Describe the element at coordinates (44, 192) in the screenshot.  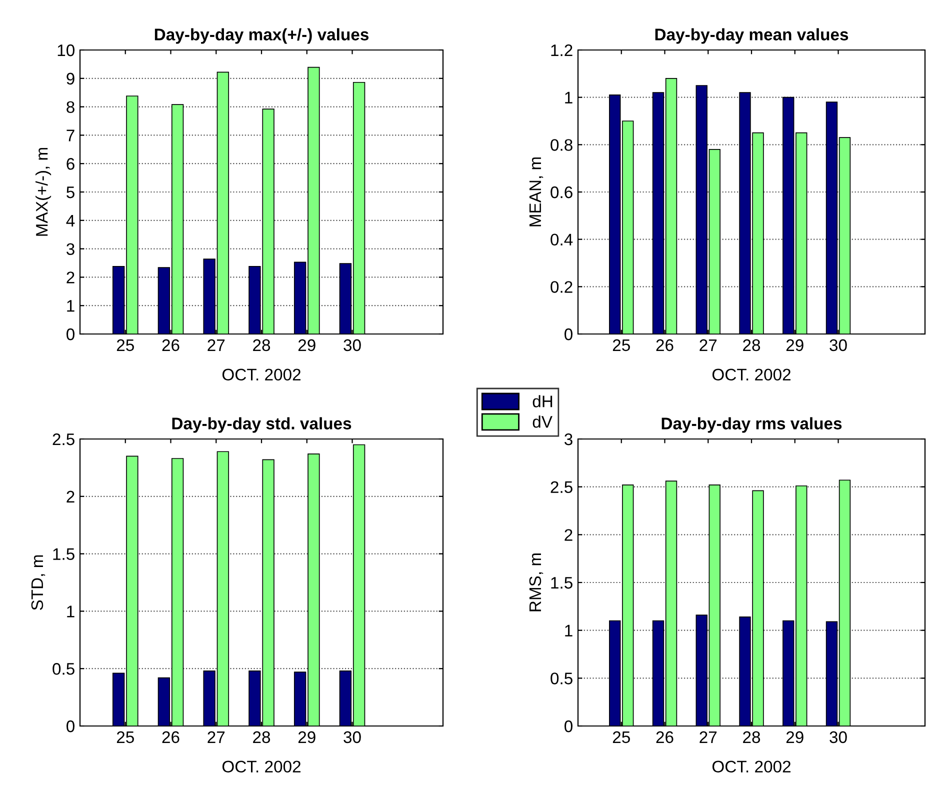
I see `y-axis-title: MAX(+/-), m` at that location.